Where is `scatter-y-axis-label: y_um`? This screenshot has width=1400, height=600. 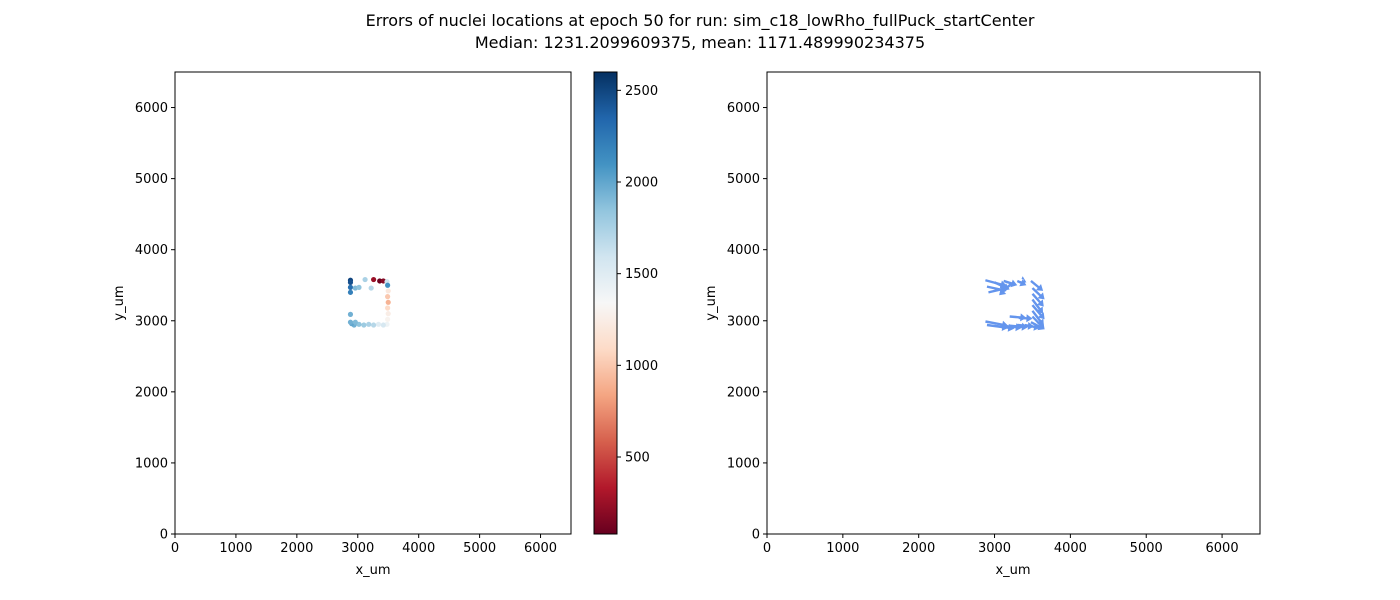 scatter-y-axis-label: y_um is located at coordinates (119, 302).